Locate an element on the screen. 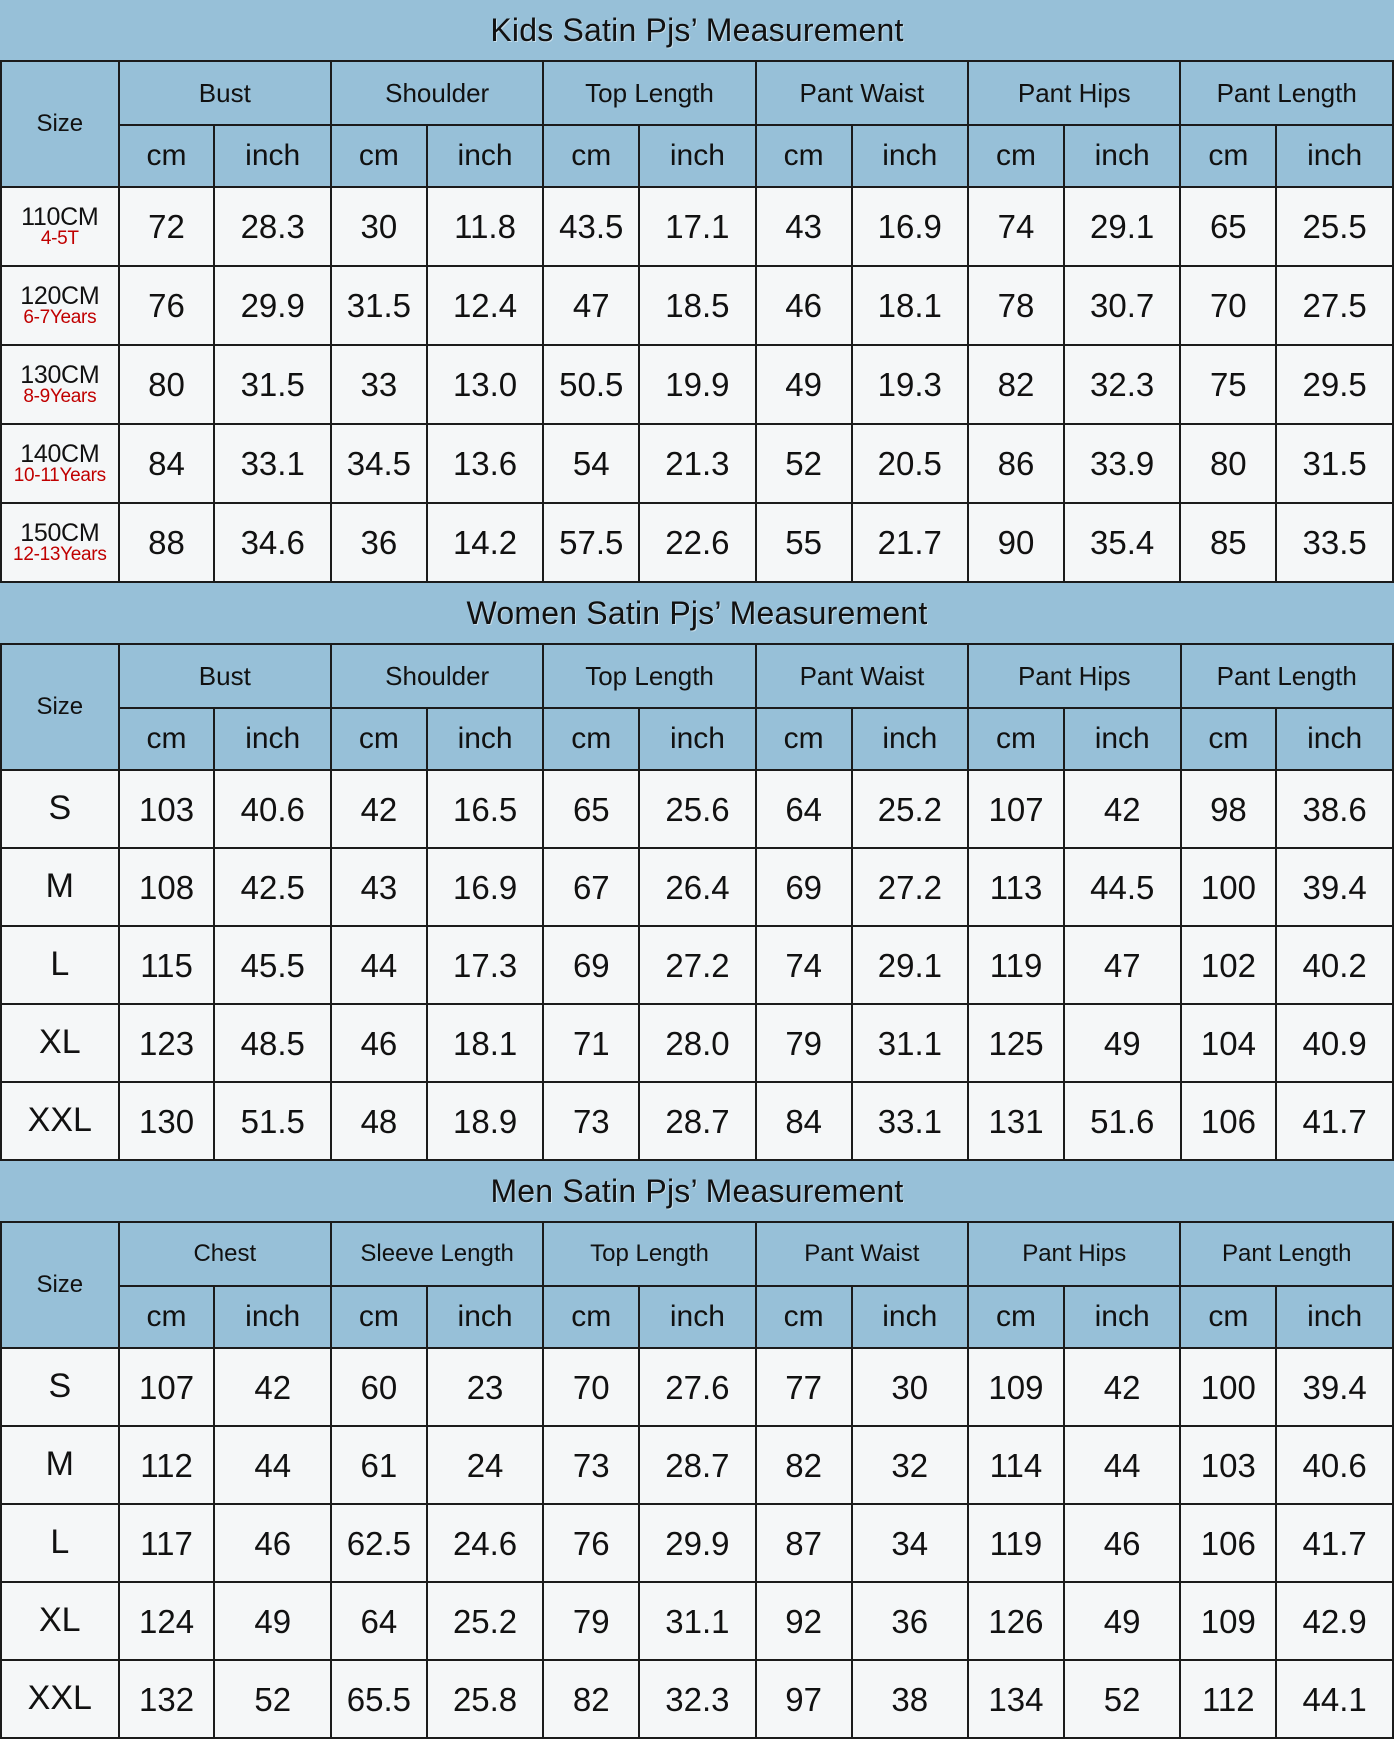 The width and height of the screenshot is (1394, 1739). size-label-age: 12-13Years is located at coordinates (60, 555).